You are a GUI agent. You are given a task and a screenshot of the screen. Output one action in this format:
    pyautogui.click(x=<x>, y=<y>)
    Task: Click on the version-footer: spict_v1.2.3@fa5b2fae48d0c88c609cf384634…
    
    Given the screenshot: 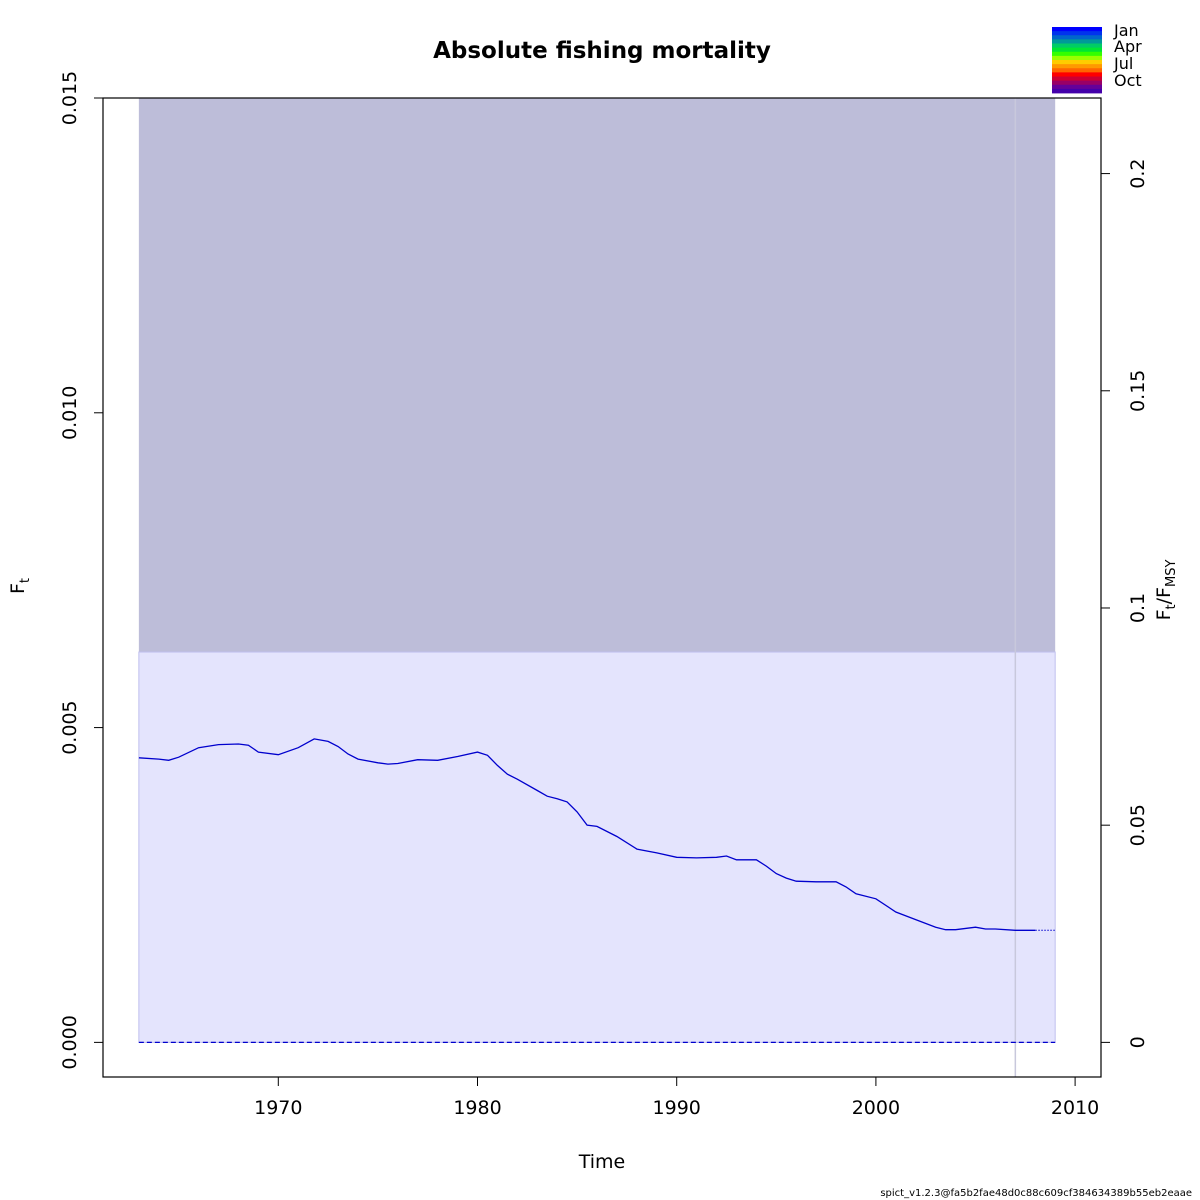 What is the action you would take?
    pyautogui.click(x=1036, y=1193)
    